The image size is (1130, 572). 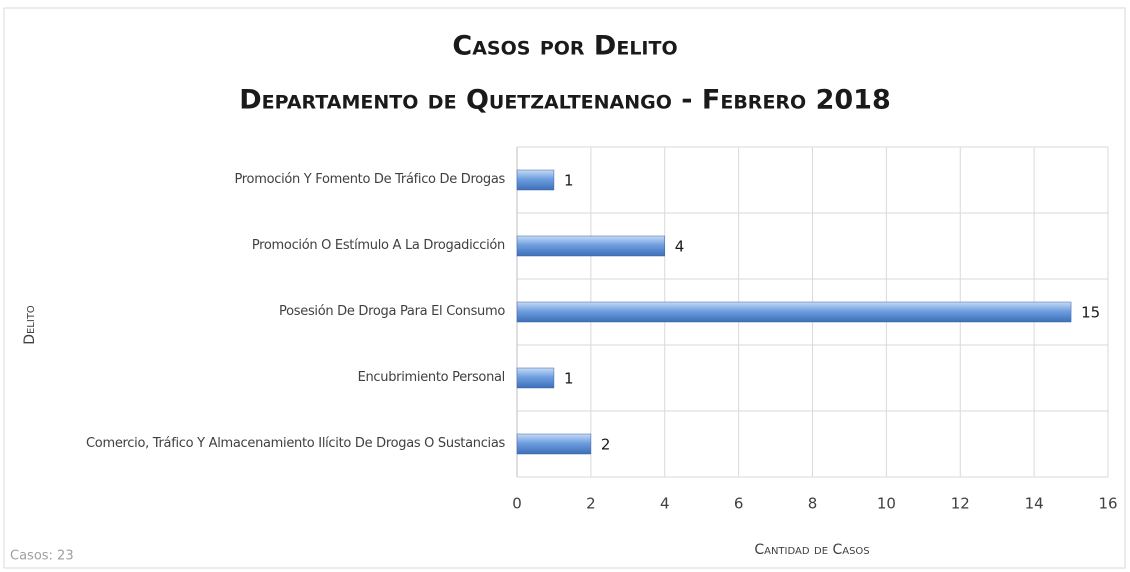 I want to click on x-axis-label: Cantidad de Casos, so click(x=811, y=550).